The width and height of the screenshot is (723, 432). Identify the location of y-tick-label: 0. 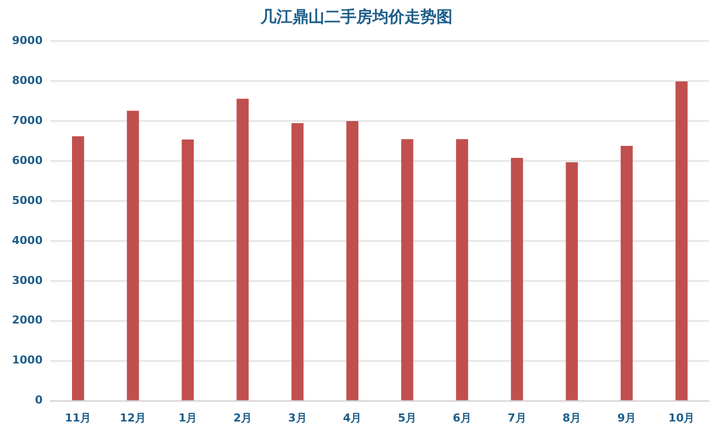
(38, 400).